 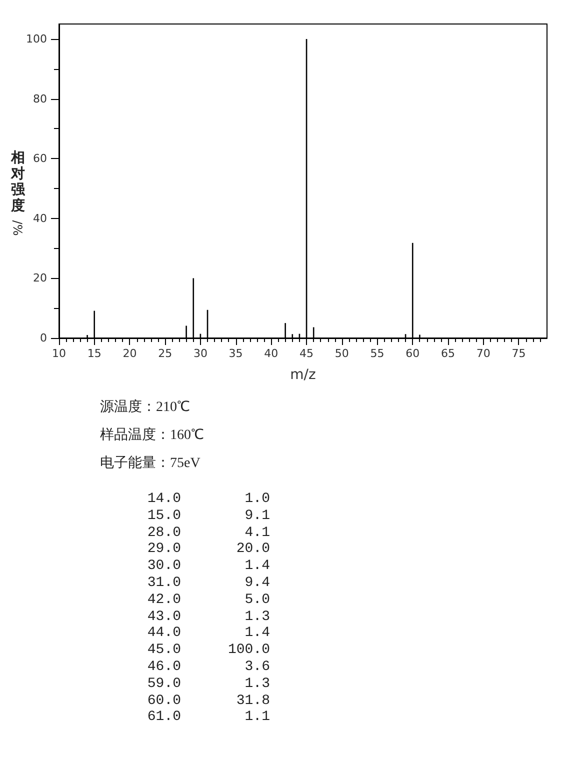 What do you see at coordinates (164, 684) in the screenshot?
I see `text: 59.0` at bounding box center [164, 684].